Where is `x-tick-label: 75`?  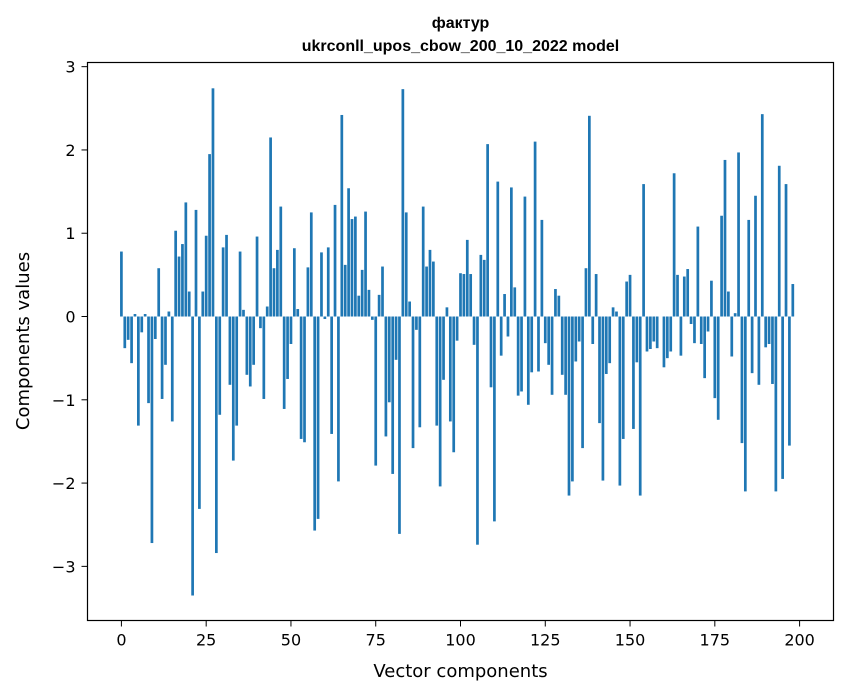
x-tick-label: 75 is located at coordinates (376, 640).